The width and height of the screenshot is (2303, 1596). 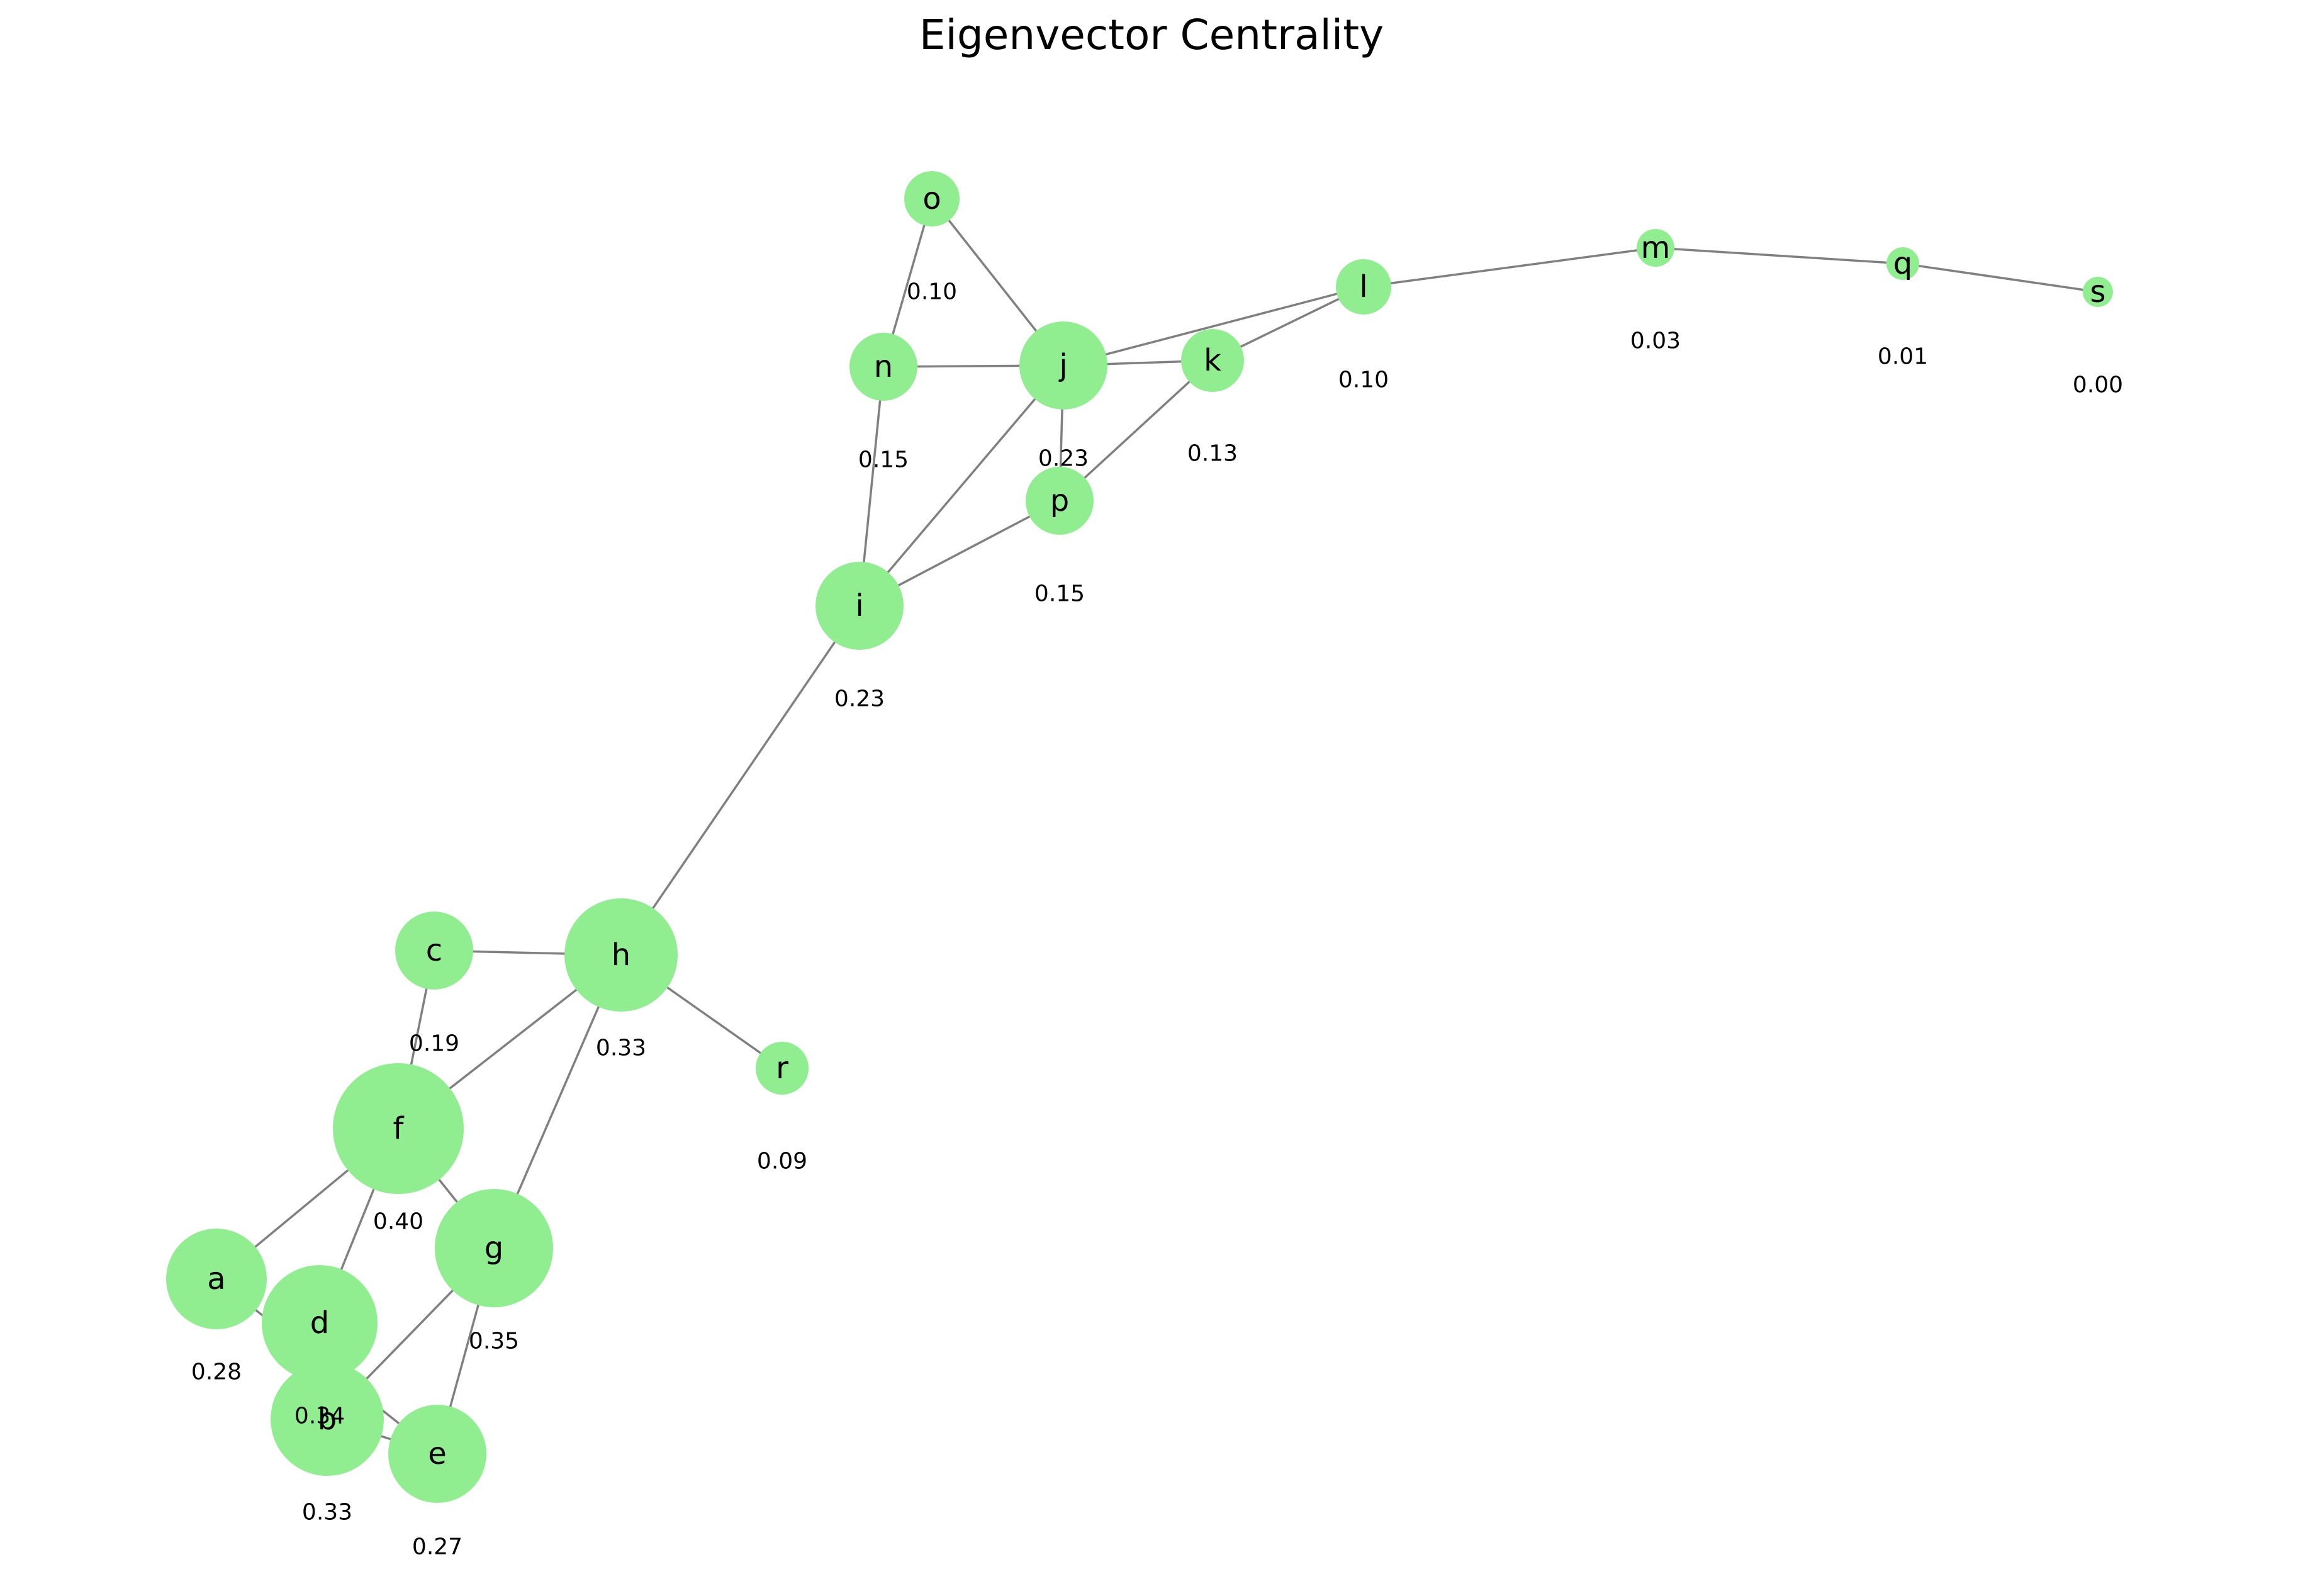 I want to click on edge-q-s, so click(x=2000, y=277).